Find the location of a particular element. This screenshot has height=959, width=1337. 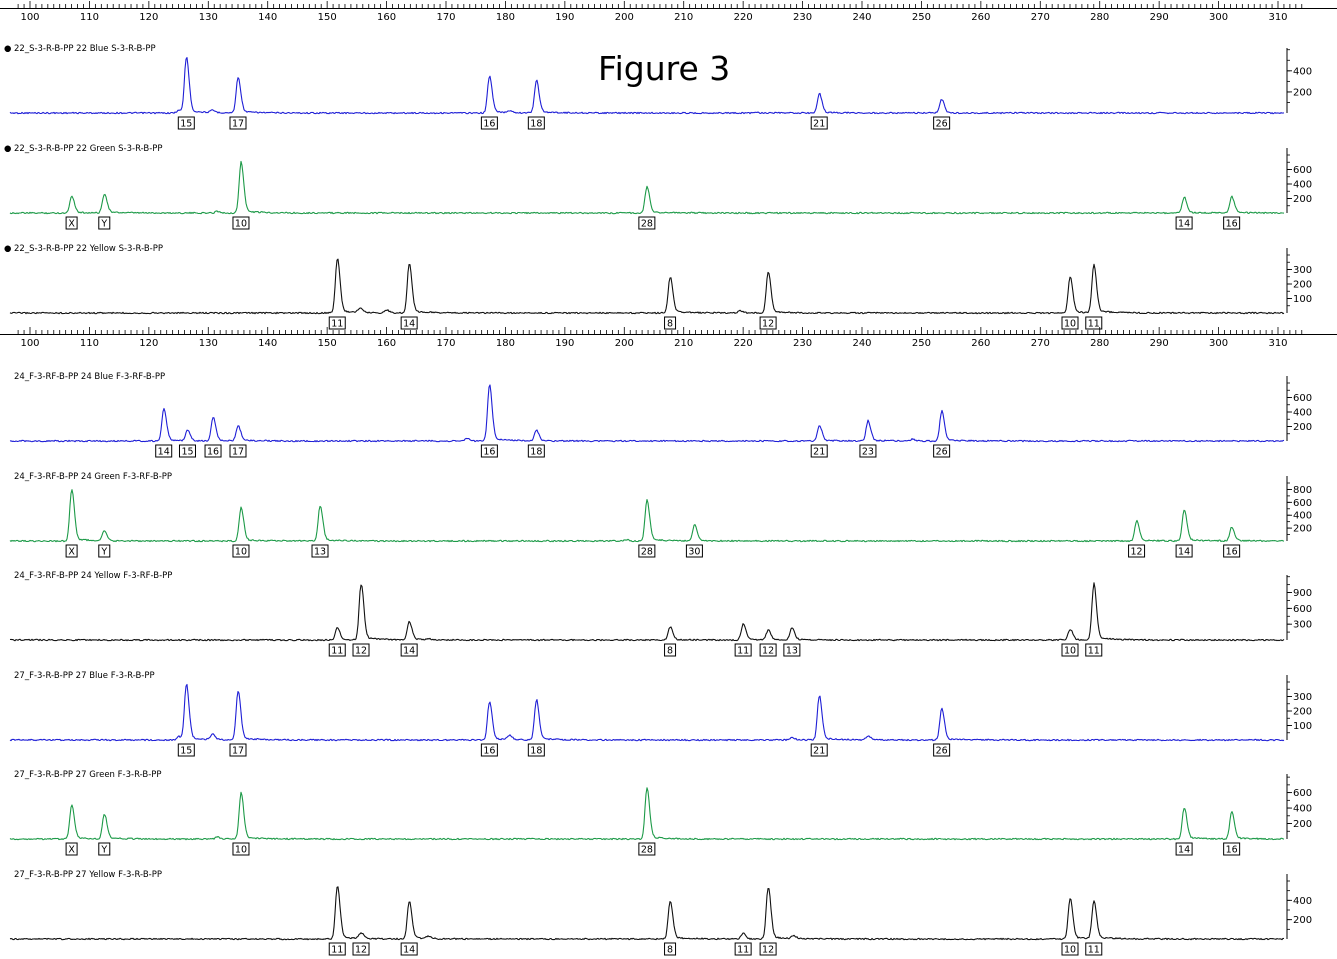

x-tick-label: 120 is located at coordinates (148, 17).